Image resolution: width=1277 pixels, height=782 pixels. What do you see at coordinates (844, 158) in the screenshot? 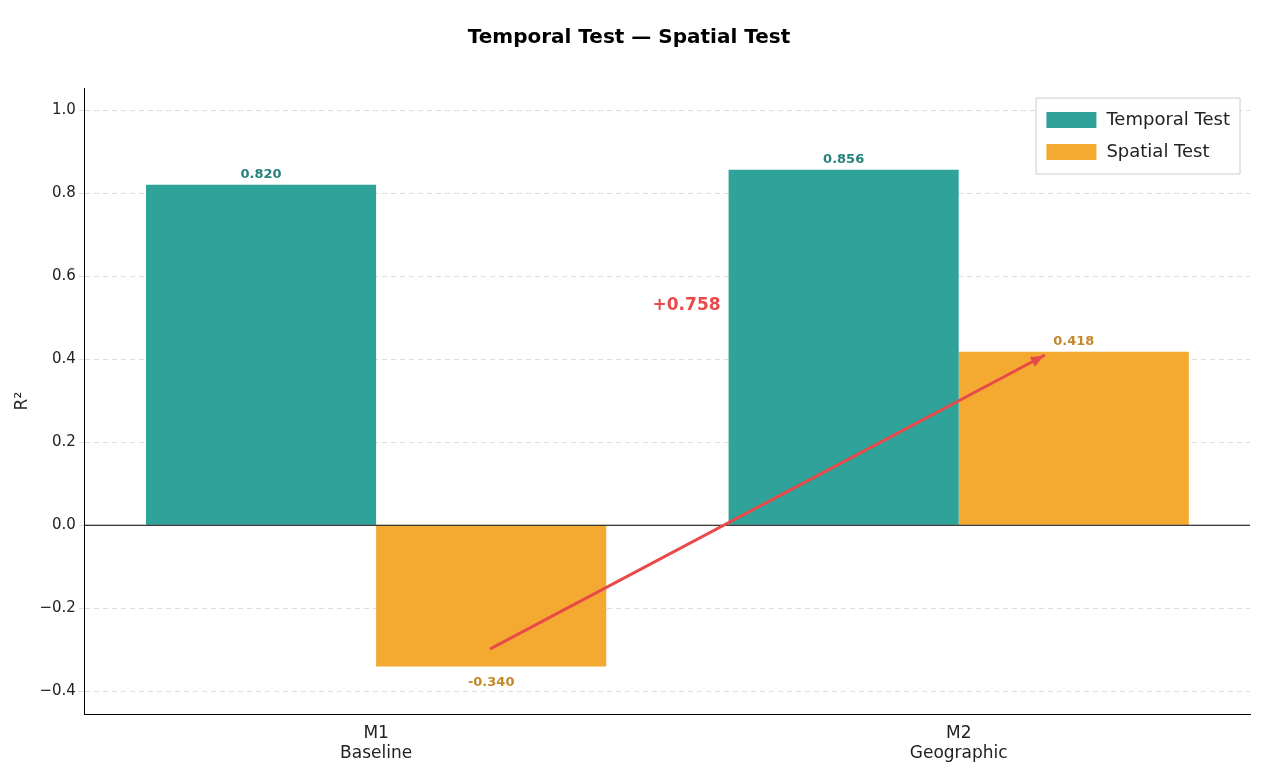
I see `data-label: 0.856` at bounding box center [844, 158].